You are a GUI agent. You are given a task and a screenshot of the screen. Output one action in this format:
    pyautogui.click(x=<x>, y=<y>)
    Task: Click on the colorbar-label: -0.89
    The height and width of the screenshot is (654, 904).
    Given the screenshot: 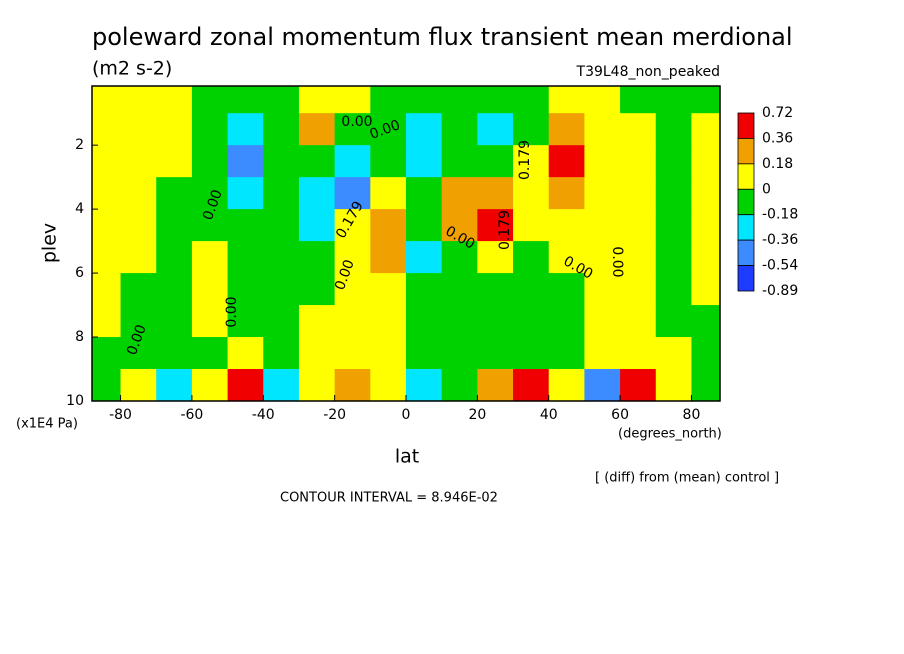 What is the action you would take?
    pyautogui.click(x=780, y=291)
    